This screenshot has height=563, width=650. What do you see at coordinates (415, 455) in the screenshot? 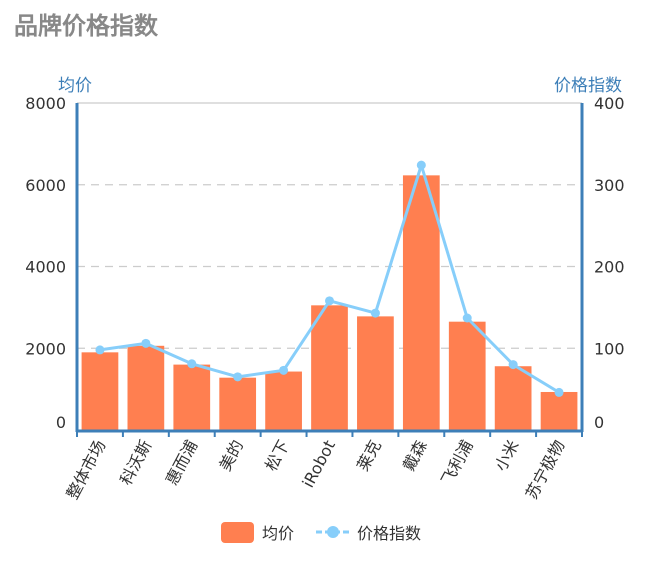
I see `x-category-label-7: 戴森` at bounding box center [415, 455].